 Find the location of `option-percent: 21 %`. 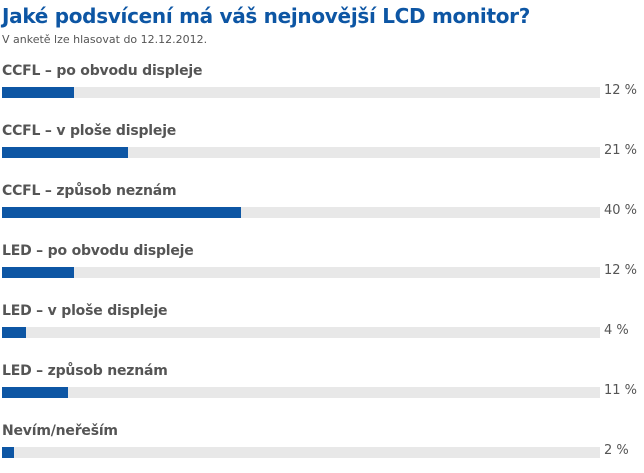

option-percent: 21 % is located at coordinates (621, 150).